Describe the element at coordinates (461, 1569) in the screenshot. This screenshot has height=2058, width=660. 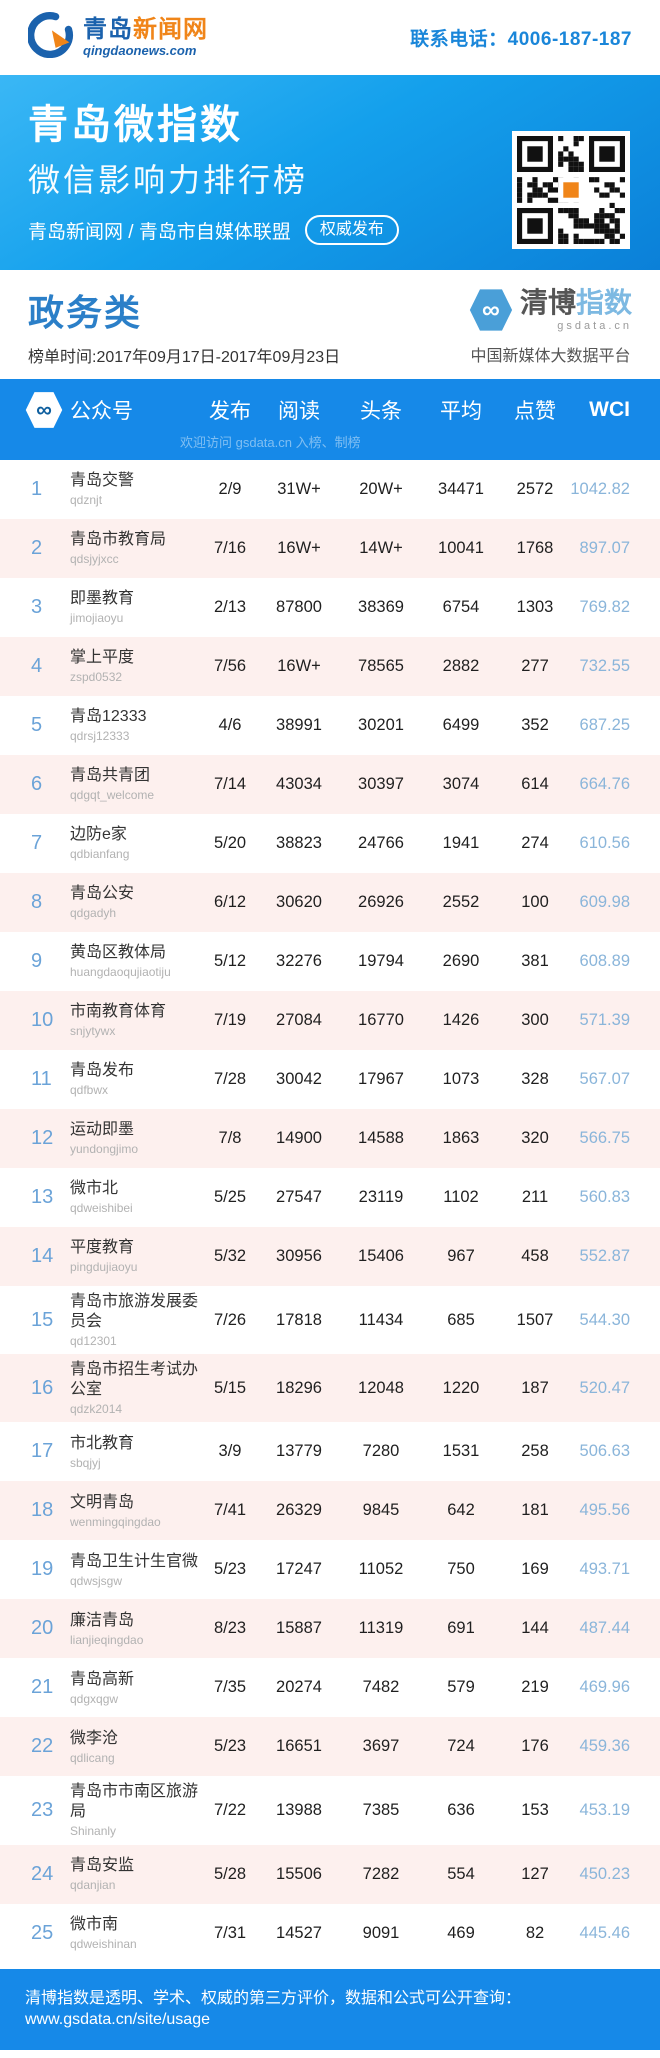
I see `average-cell: 750` at that location.